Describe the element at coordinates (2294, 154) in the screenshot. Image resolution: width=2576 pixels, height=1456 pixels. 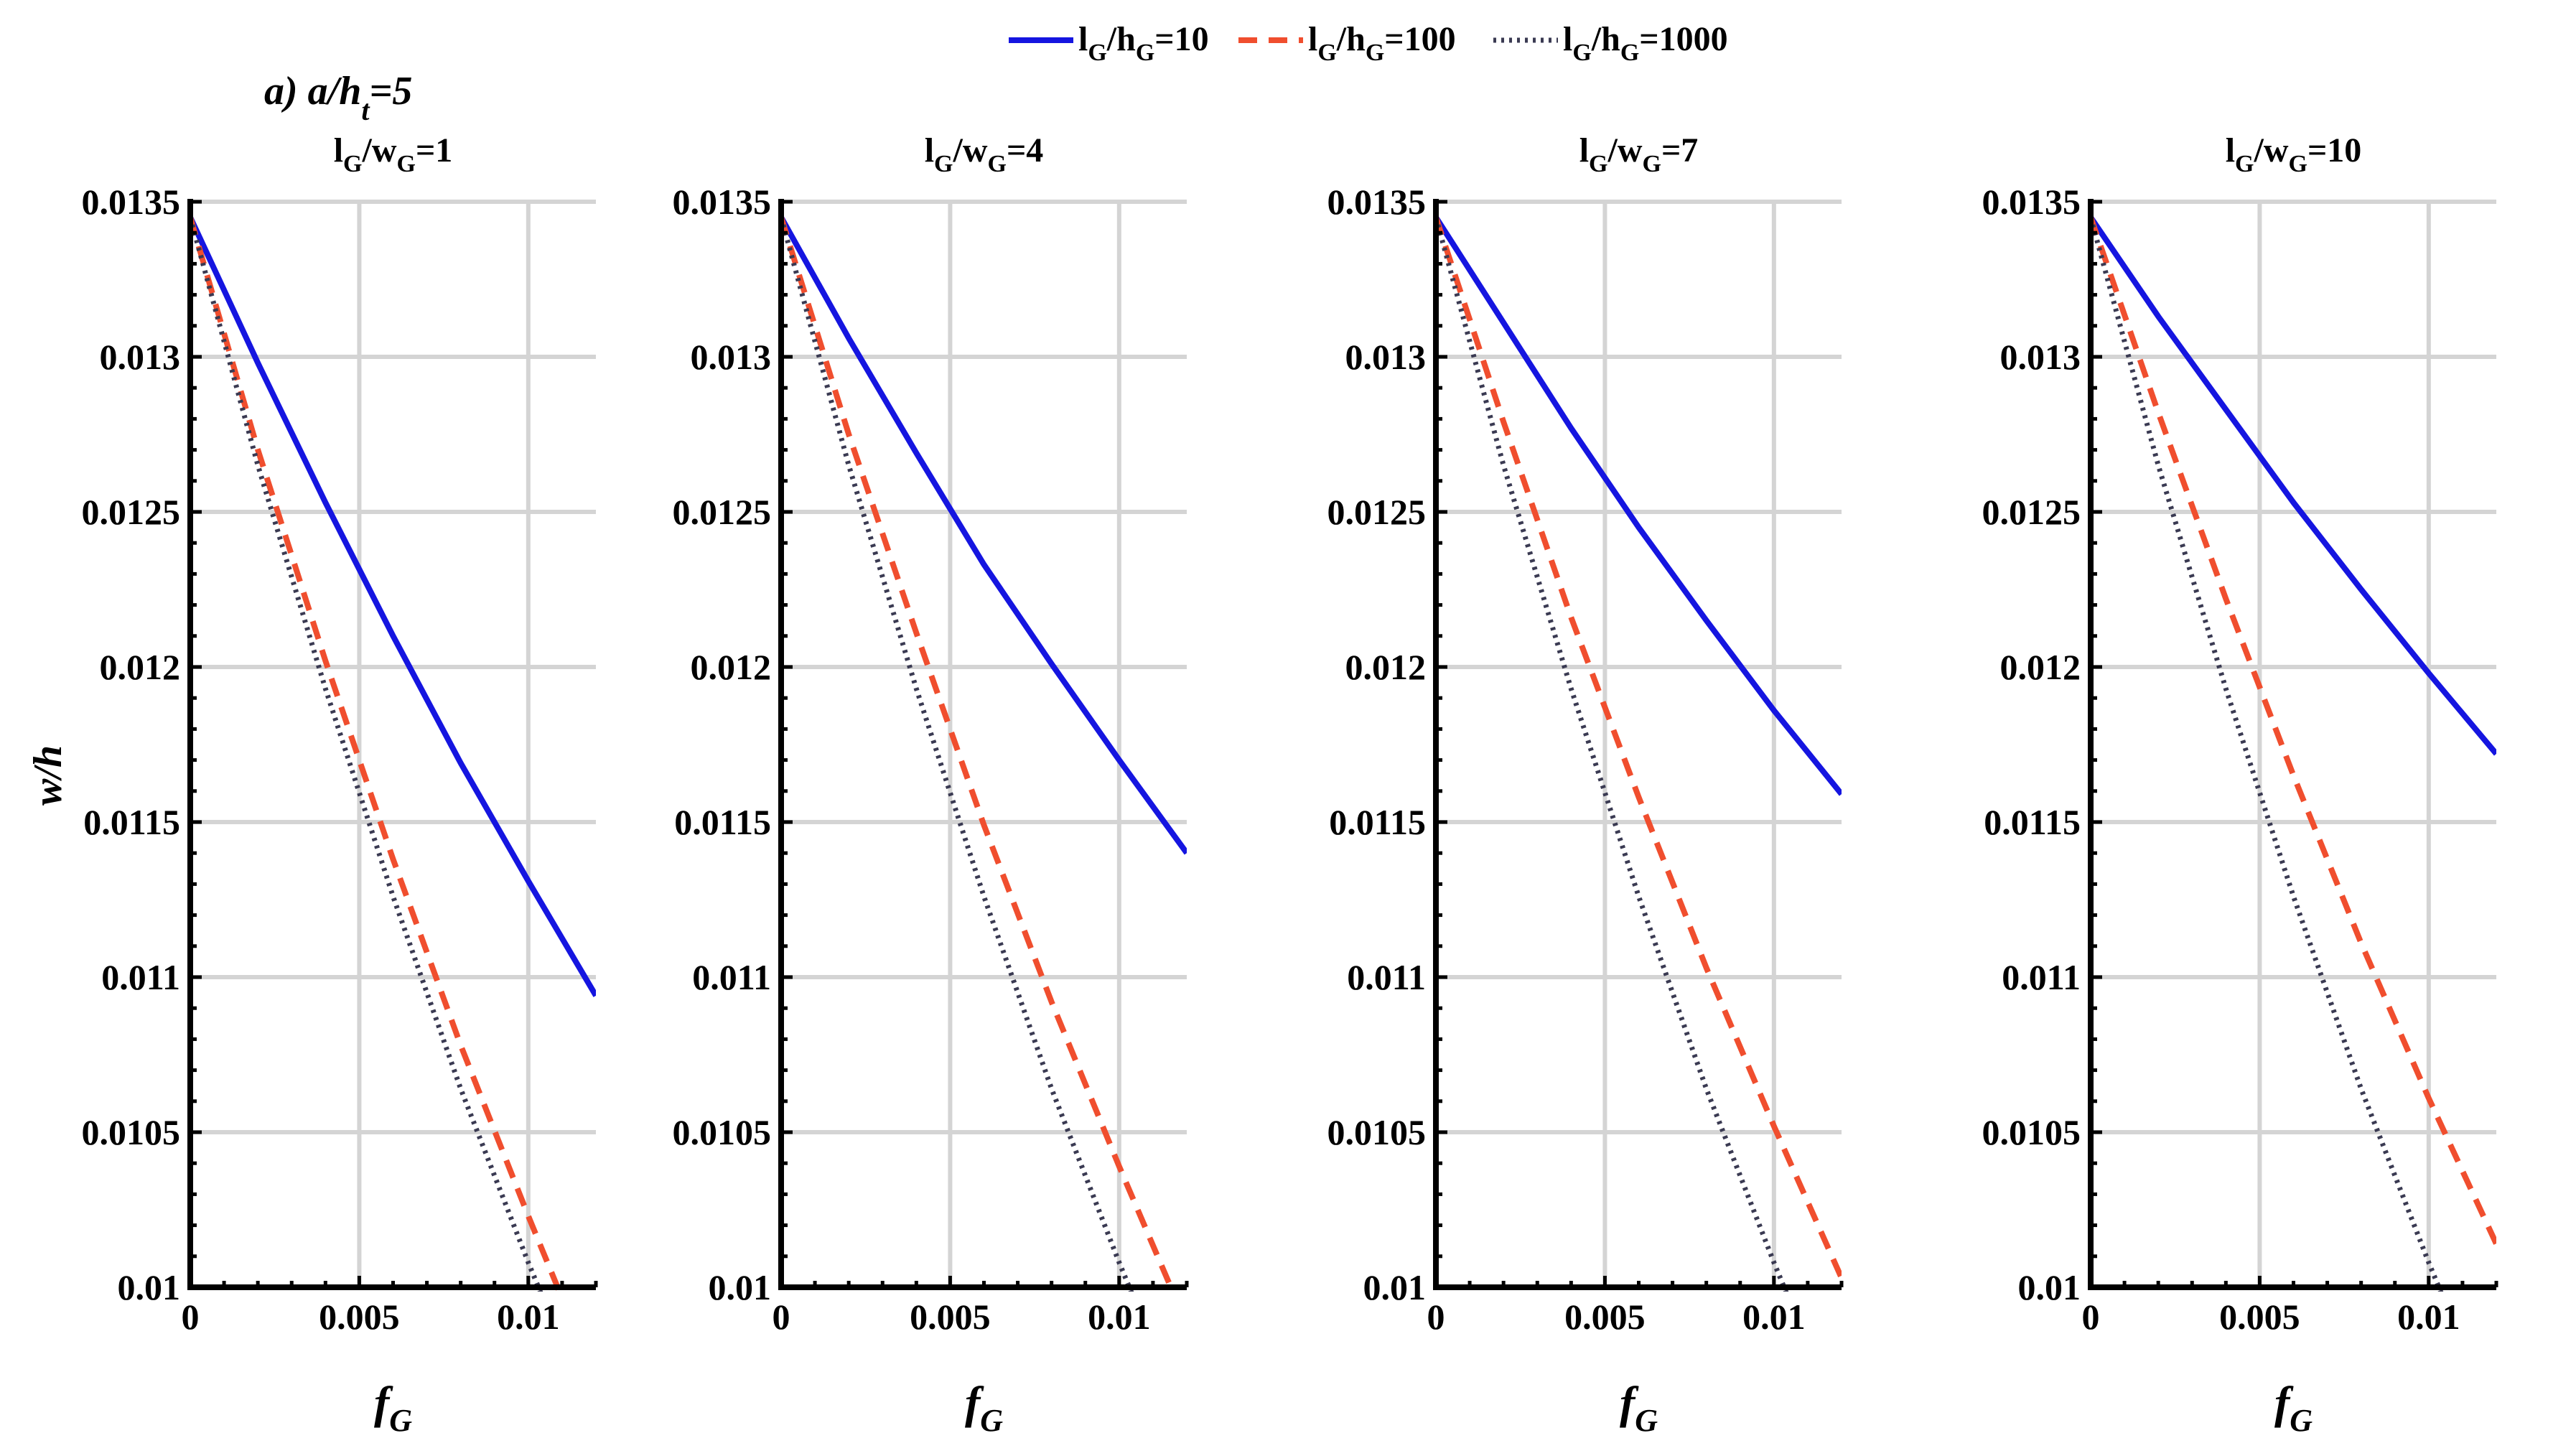
I see `panel-title: lG/wG=10` at that location.